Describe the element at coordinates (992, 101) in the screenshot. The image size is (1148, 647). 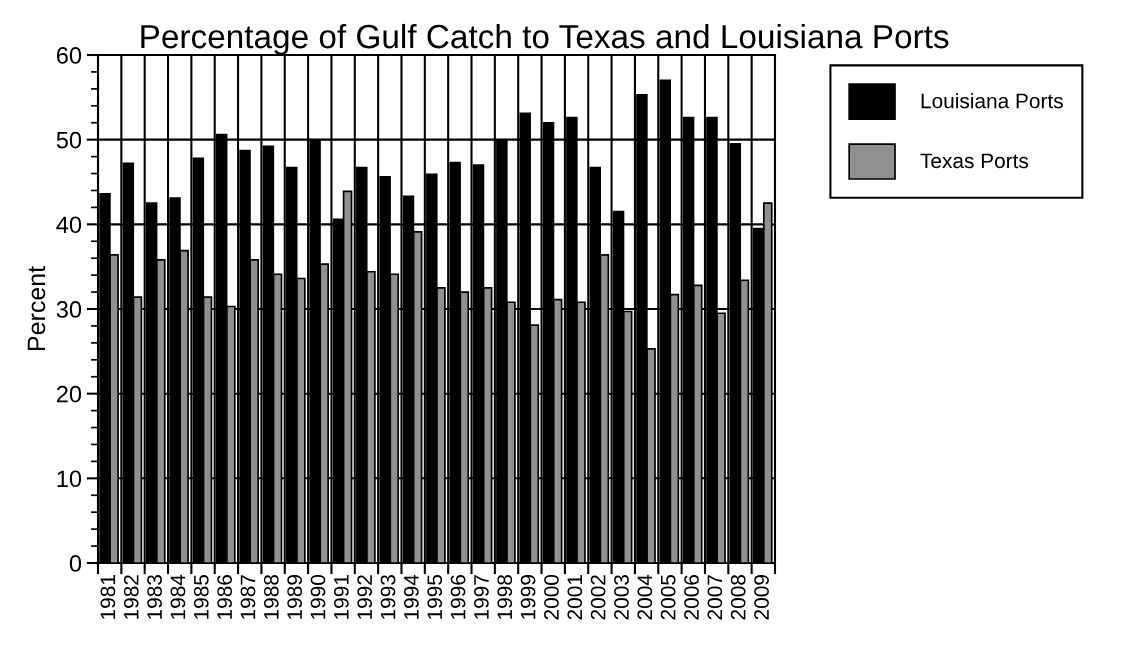
I see `legend-label: Louisiana Ports` at that location.